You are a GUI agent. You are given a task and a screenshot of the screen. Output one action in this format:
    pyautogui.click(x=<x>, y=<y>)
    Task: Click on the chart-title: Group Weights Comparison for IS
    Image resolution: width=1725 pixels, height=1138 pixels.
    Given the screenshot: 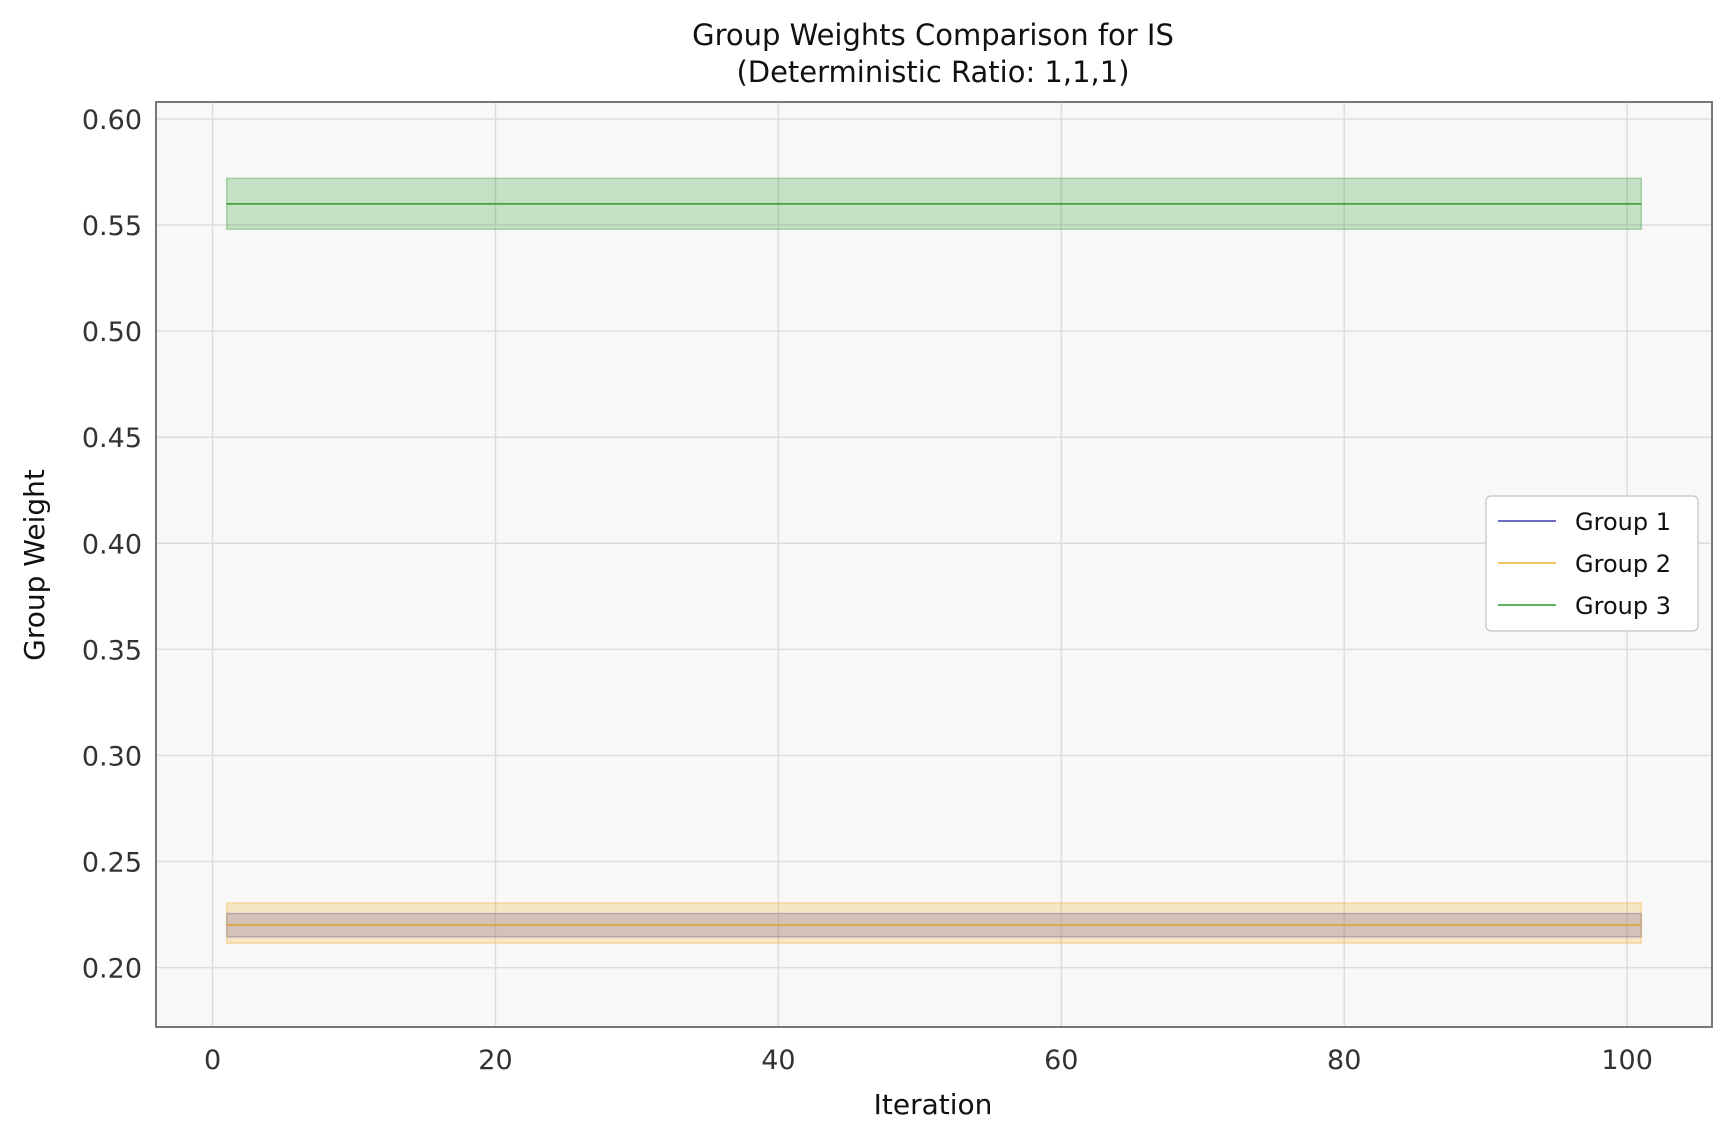 What is the action you would take?
    pyautogui.click(x=933, y=35)
    